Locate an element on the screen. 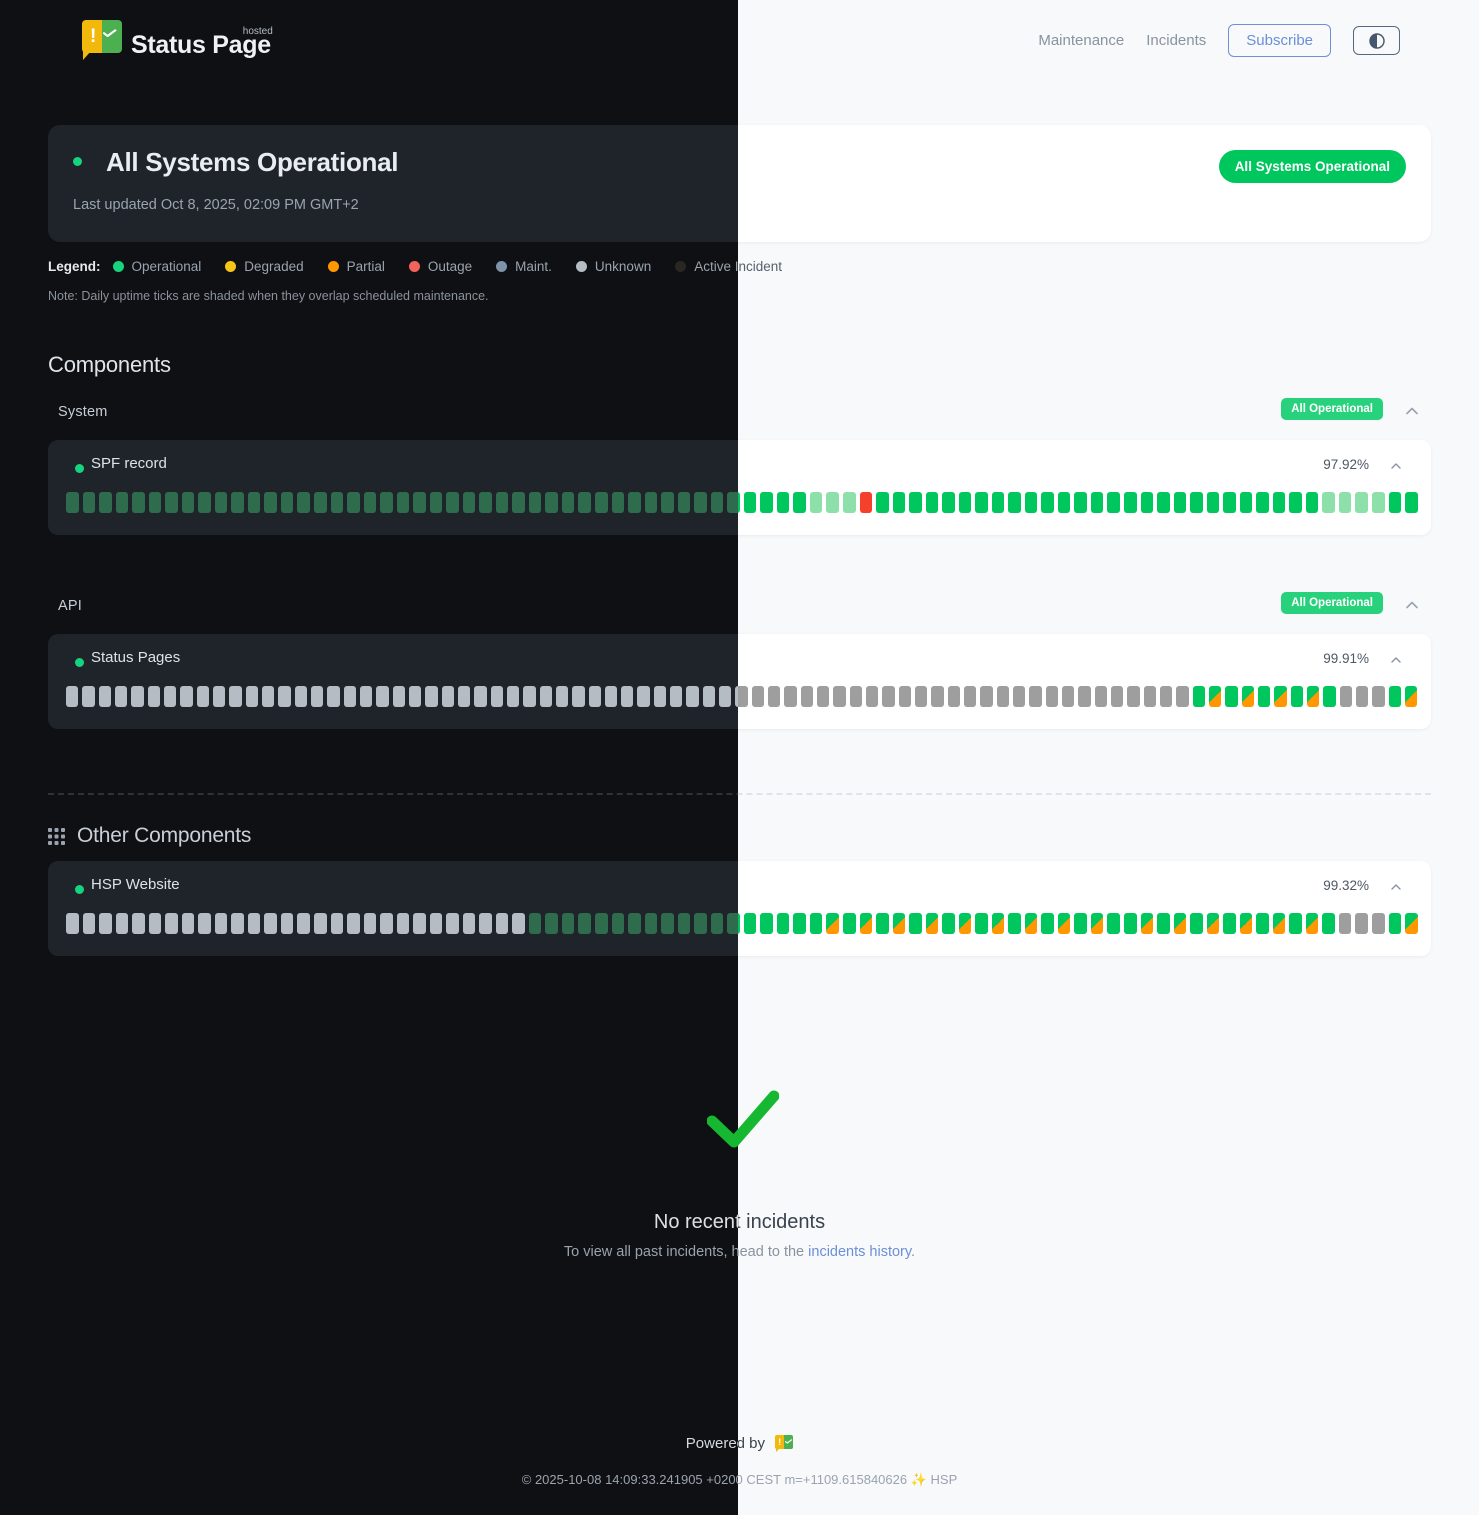  logo: ! Status Page hosted is located at coordinates (177, 40).